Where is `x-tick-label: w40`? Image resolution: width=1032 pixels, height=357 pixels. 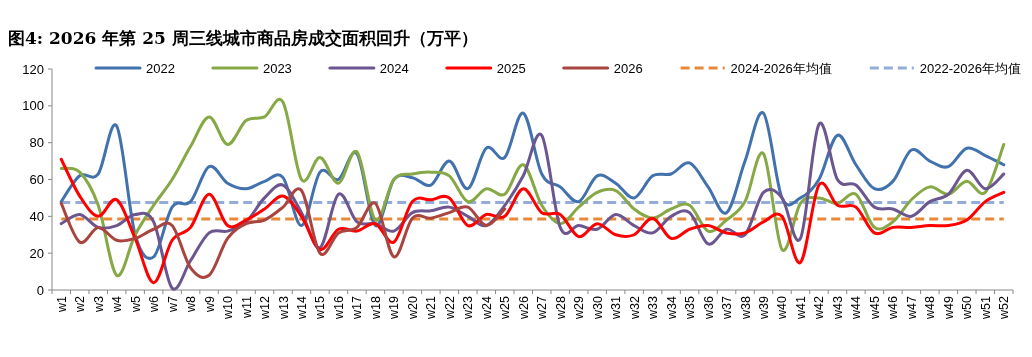
x-tick-label: w40 is located at coordinates (782, 307).